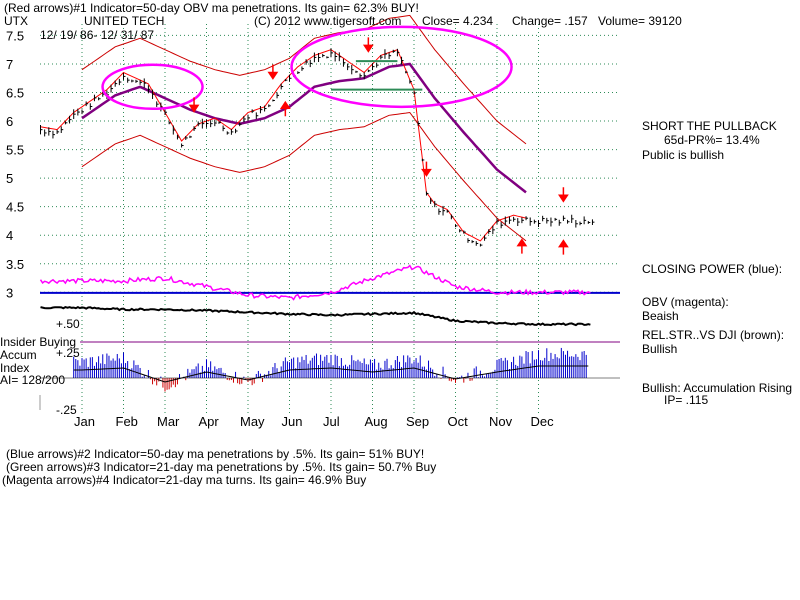 The width and height of the screenshot is (800, 600). I want to click on short-note: SHORT THE PULLBACK, so click(709, 126).